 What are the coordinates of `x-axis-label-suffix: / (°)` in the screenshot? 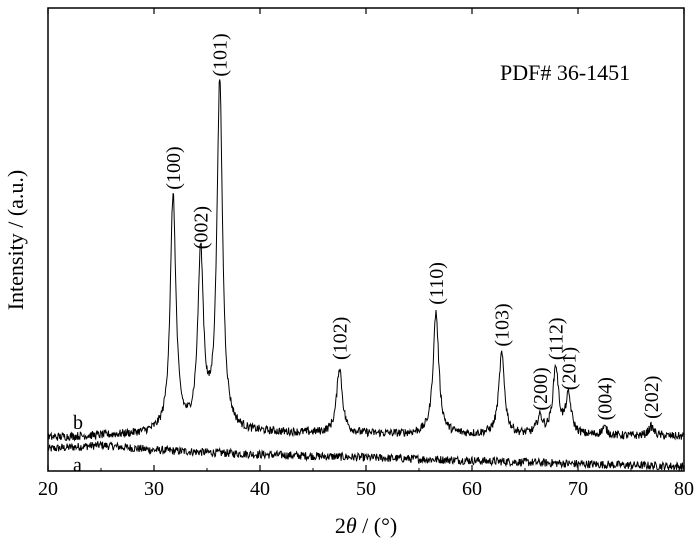 It's located at (377, 525).